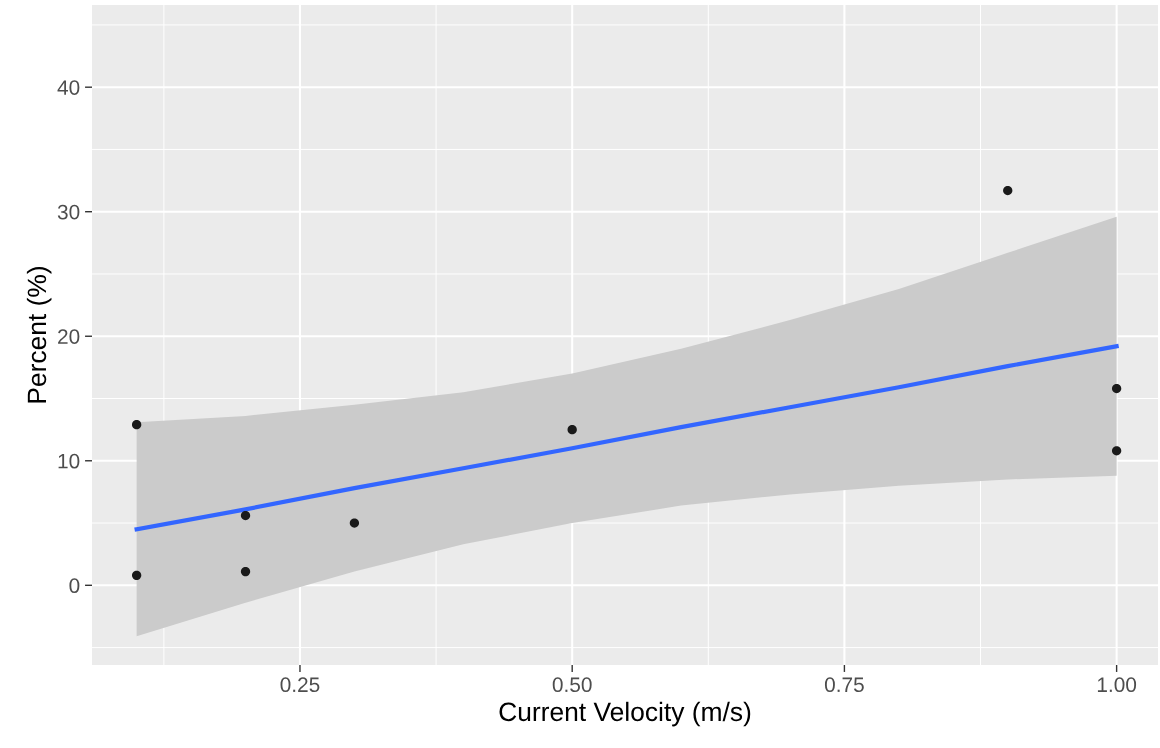 This screenshot has height=748, width=1160. I want to click on y-axis-title: Percent (%), so click(39, 334).